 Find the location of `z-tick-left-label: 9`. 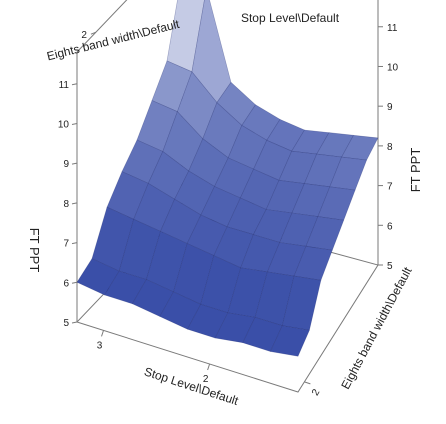

z-tick-left-label: 9 is located at coordinates (66, 164).